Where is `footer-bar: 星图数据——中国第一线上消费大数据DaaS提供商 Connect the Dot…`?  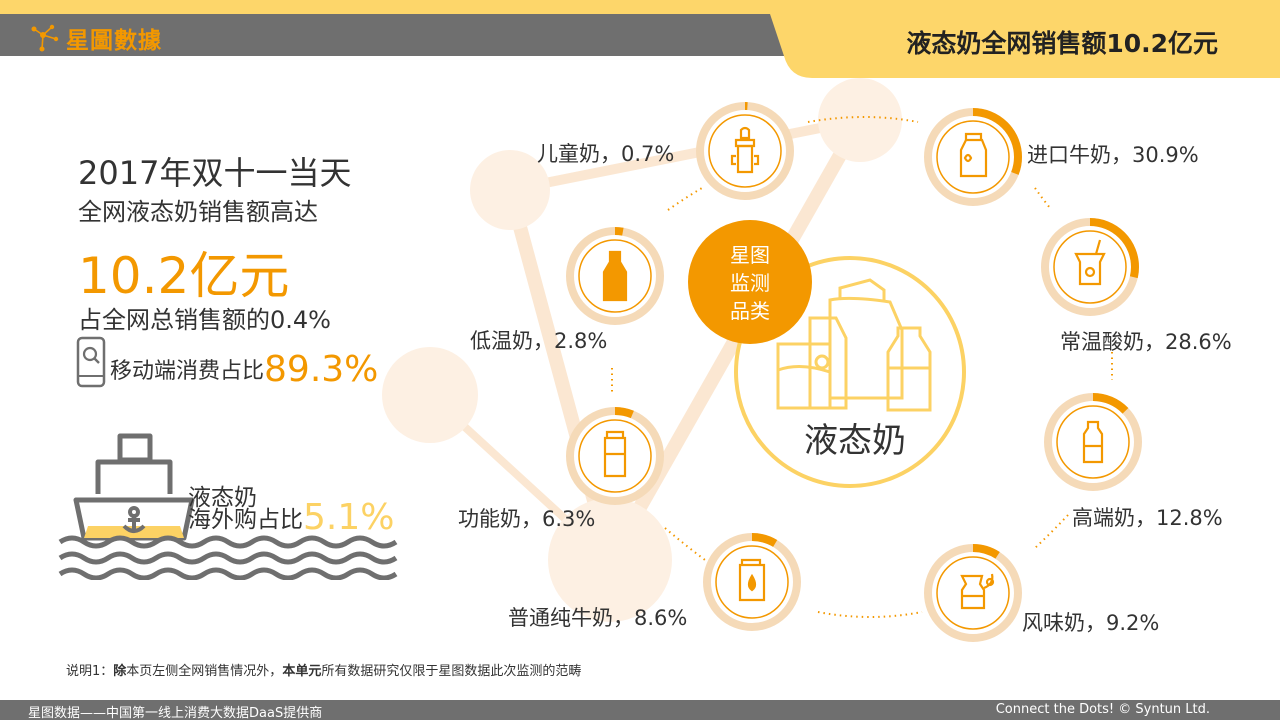 footer-bar: 星图数据——中国第一线上消费大数据DaaS提供商 Connect the Dot… is located at coordinates (640, 710).